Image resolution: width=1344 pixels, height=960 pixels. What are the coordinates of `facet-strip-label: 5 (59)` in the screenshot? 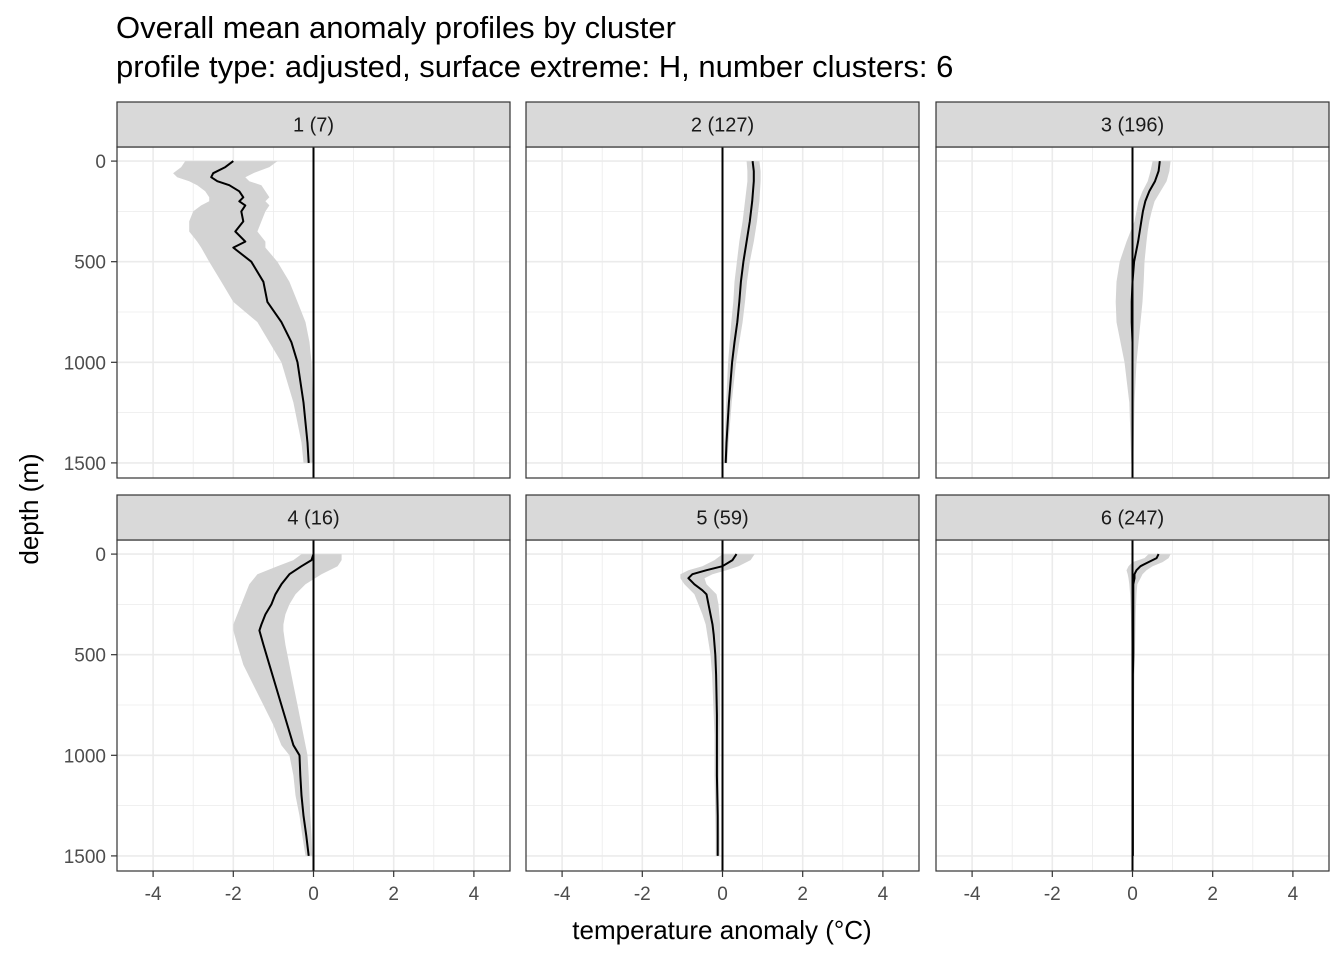 It's located at (722, 519).